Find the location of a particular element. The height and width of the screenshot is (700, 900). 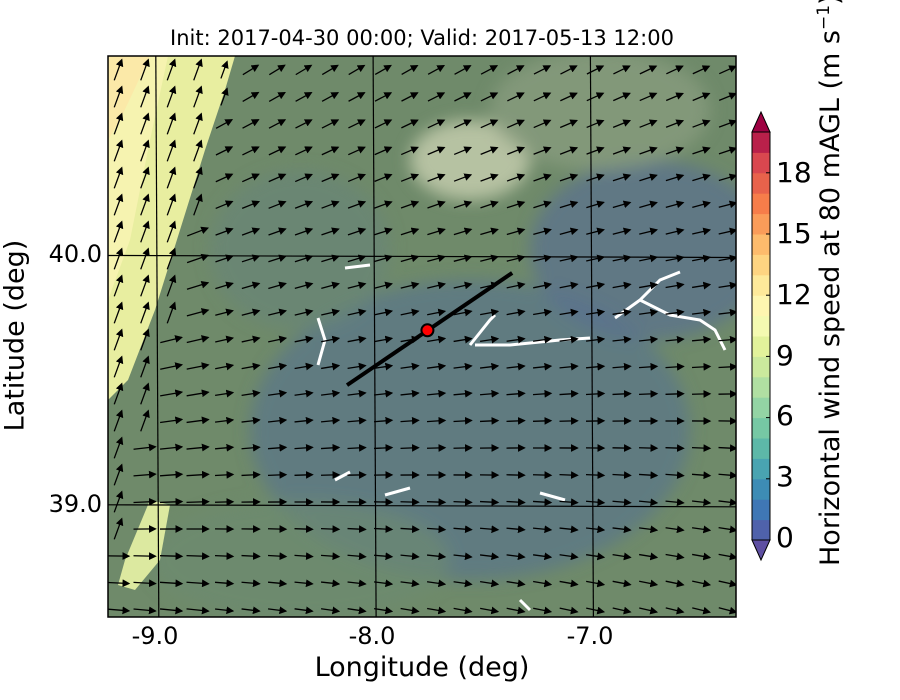

y-tick-label: 40.0 is located at coordinates (75, 254).